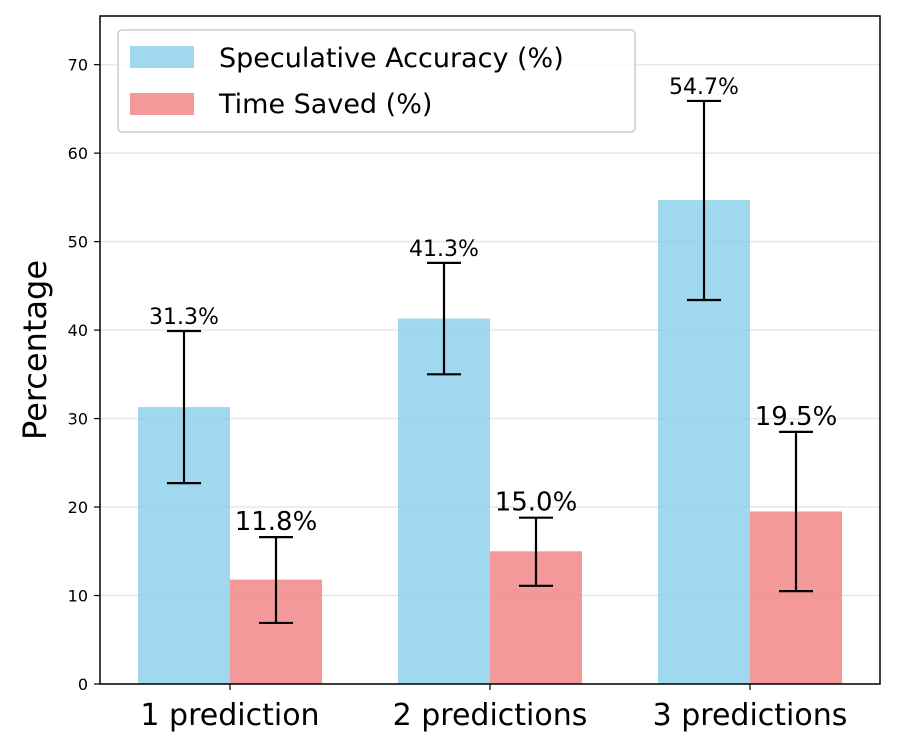  I want to click on y-axis-ticks: 0 10 20 30 40 50 60 70, so click(84, 375).